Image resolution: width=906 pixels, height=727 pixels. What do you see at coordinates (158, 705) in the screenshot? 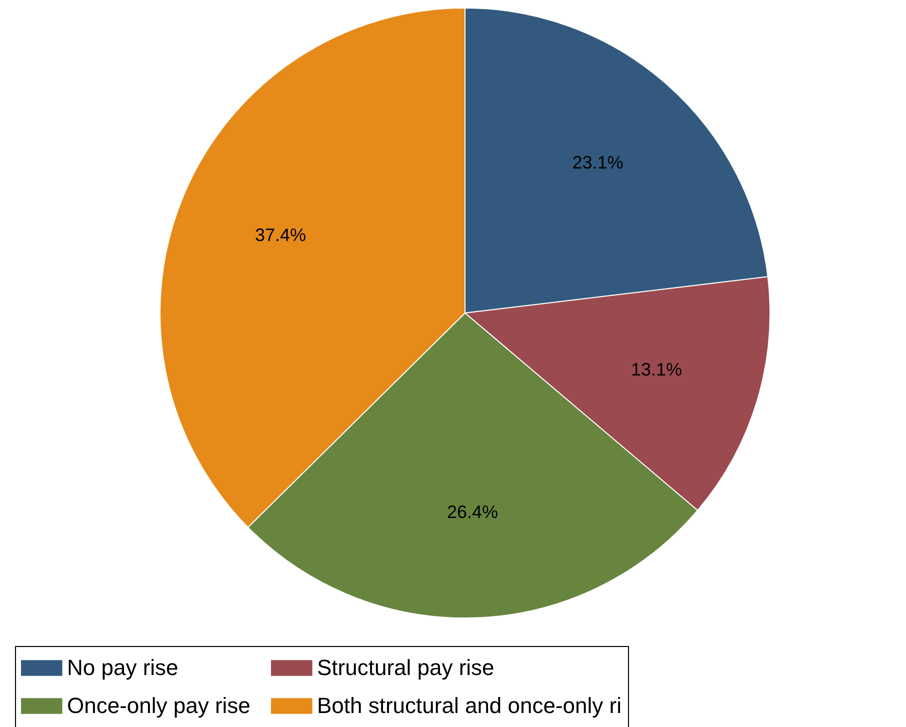
I see `legend-label: Once-only pay rise` at bounding box center [158, 705].